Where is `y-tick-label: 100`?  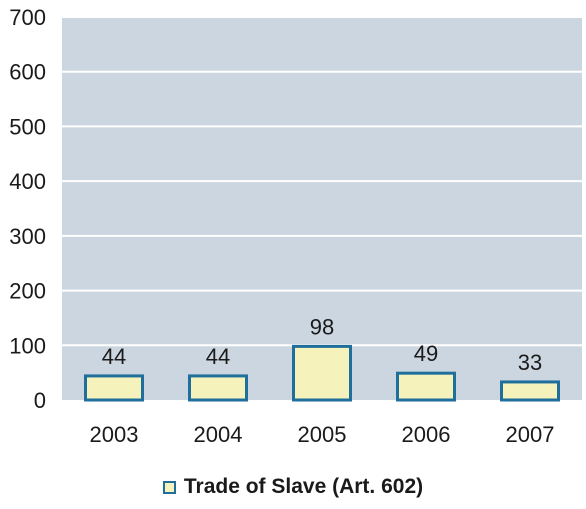 y-tick-label: 100 is located at coordinates (27, 345).